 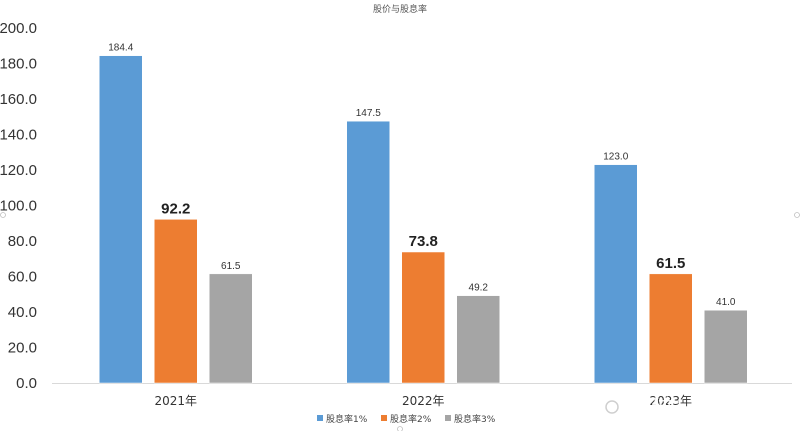 I want to click on watermark-text: 雪球：可推导, so click(x=693, y=407).